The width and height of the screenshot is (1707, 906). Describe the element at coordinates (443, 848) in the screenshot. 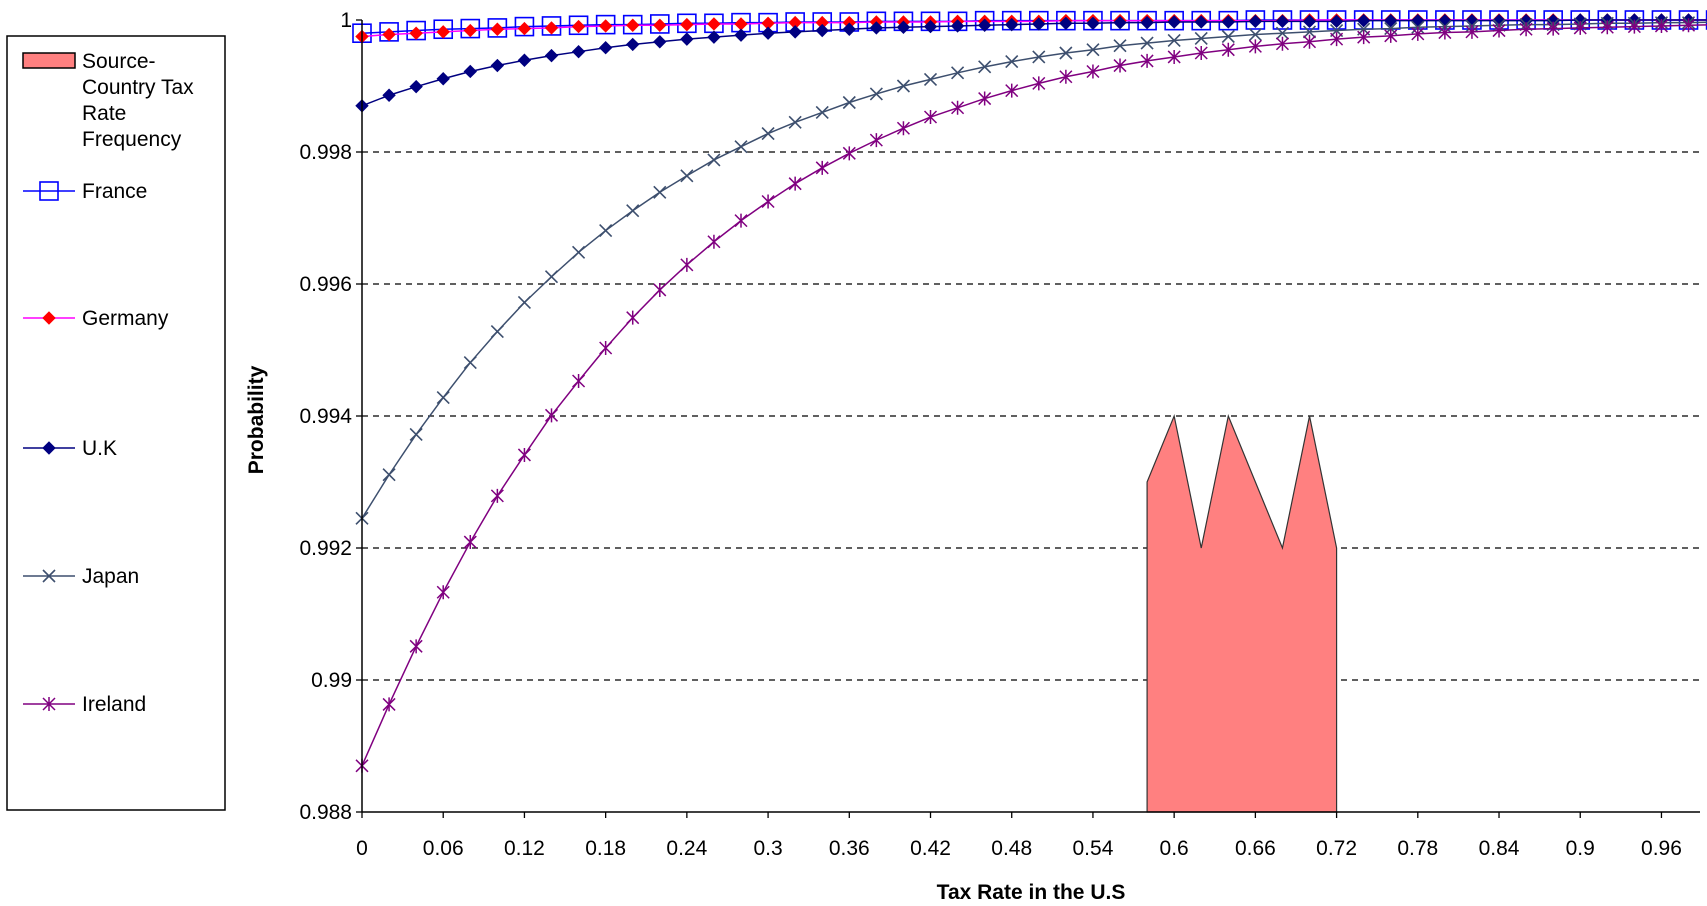

I see `x-tick-label: 0.06` at that location.